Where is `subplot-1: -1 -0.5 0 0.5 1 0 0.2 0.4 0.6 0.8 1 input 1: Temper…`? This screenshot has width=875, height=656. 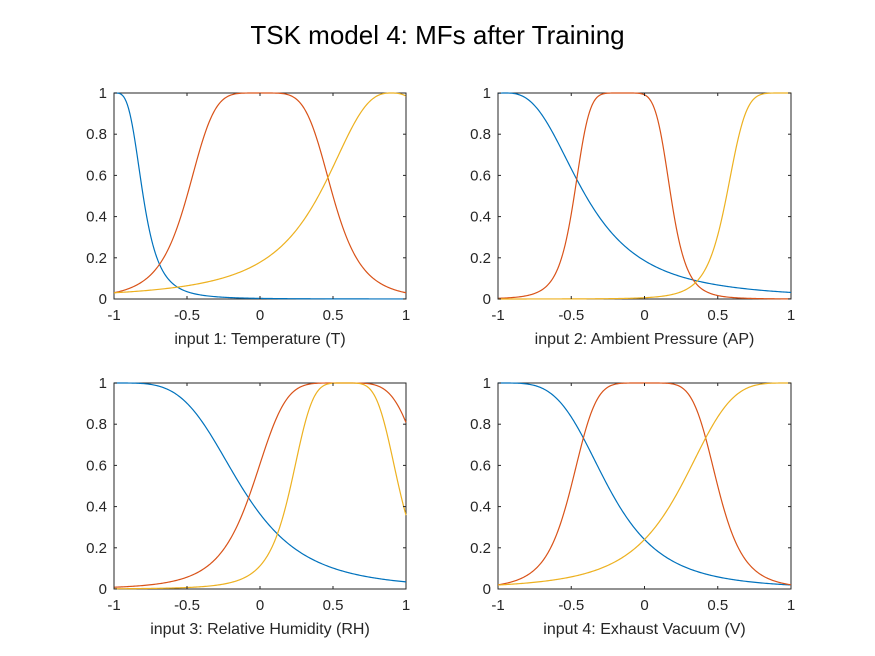
subplot-1: -1 -0.5 0 0.5 1 0 0.2 0.4 0.6 0.8 1 input 1: Temper… is located at coordinates (248, 216).